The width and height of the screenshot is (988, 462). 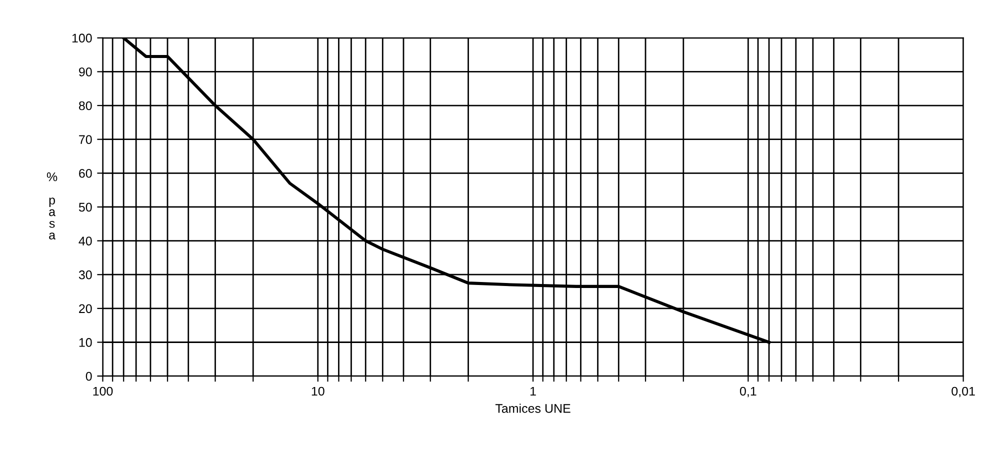 I want to click on y-tick-label: 0, so click(x=89, y=376).